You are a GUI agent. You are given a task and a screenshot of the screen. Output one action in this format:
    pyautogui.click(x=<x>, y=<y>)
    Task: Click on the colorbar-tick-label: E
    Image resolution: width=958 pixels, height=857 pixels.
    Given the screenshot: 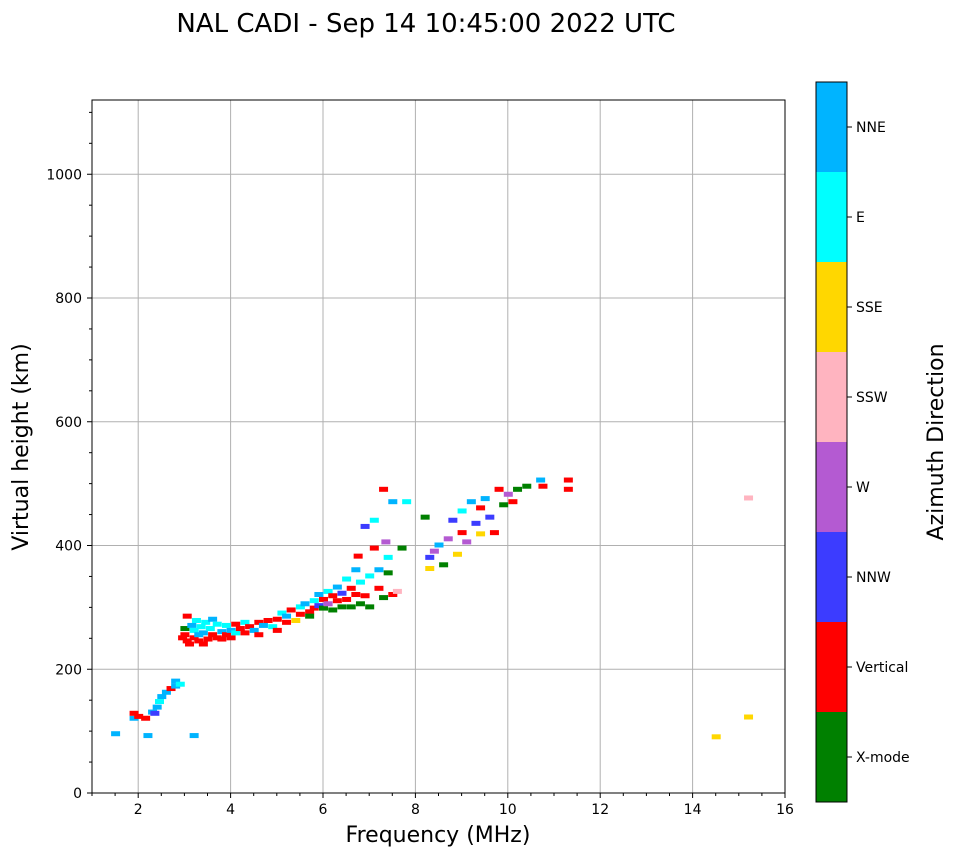 What is the action you would take?
    pyautogui.click(x=860, y=218)
    